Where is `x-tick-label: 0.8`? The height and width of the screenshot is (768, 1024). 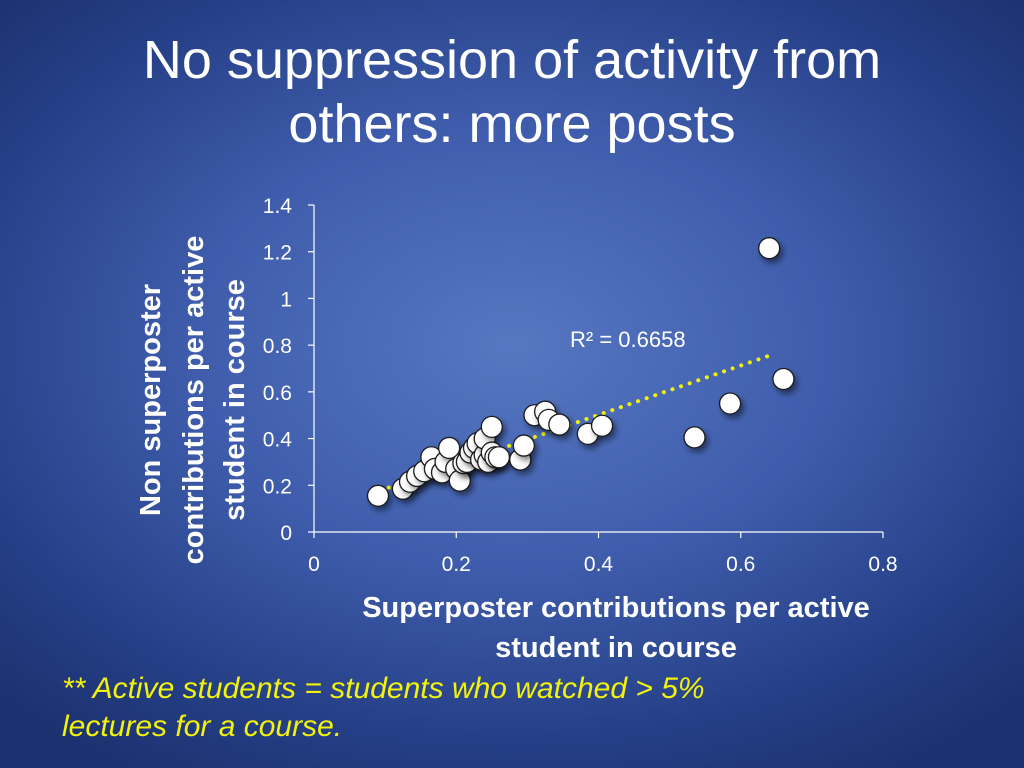
x-tick-label: 0.8 is located at coordinates (882, 564).